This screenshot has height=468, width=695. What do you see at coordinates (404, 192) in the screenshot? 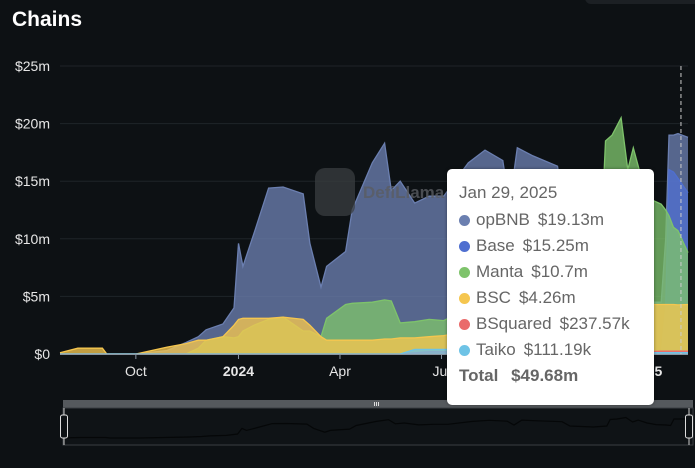
I see `watermark-text: DefiLlama` at bounding box center [404, 192].